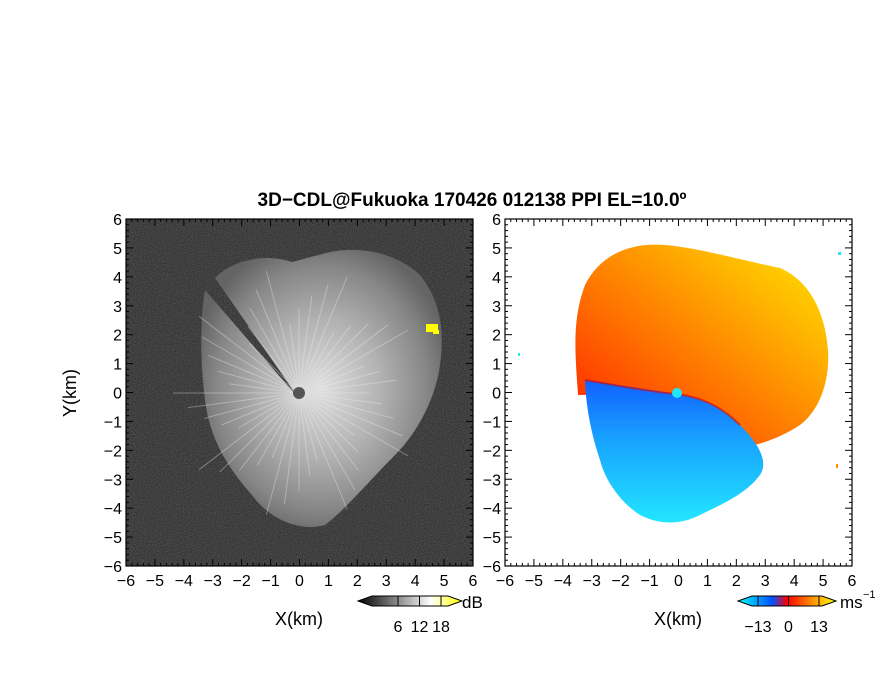 Image resolution: width=880 pixels, height=680 pixels. Describe the element at coordinates (649, 581) in the screenshot. I see `velocity-x-tick-label: −1` at that location.